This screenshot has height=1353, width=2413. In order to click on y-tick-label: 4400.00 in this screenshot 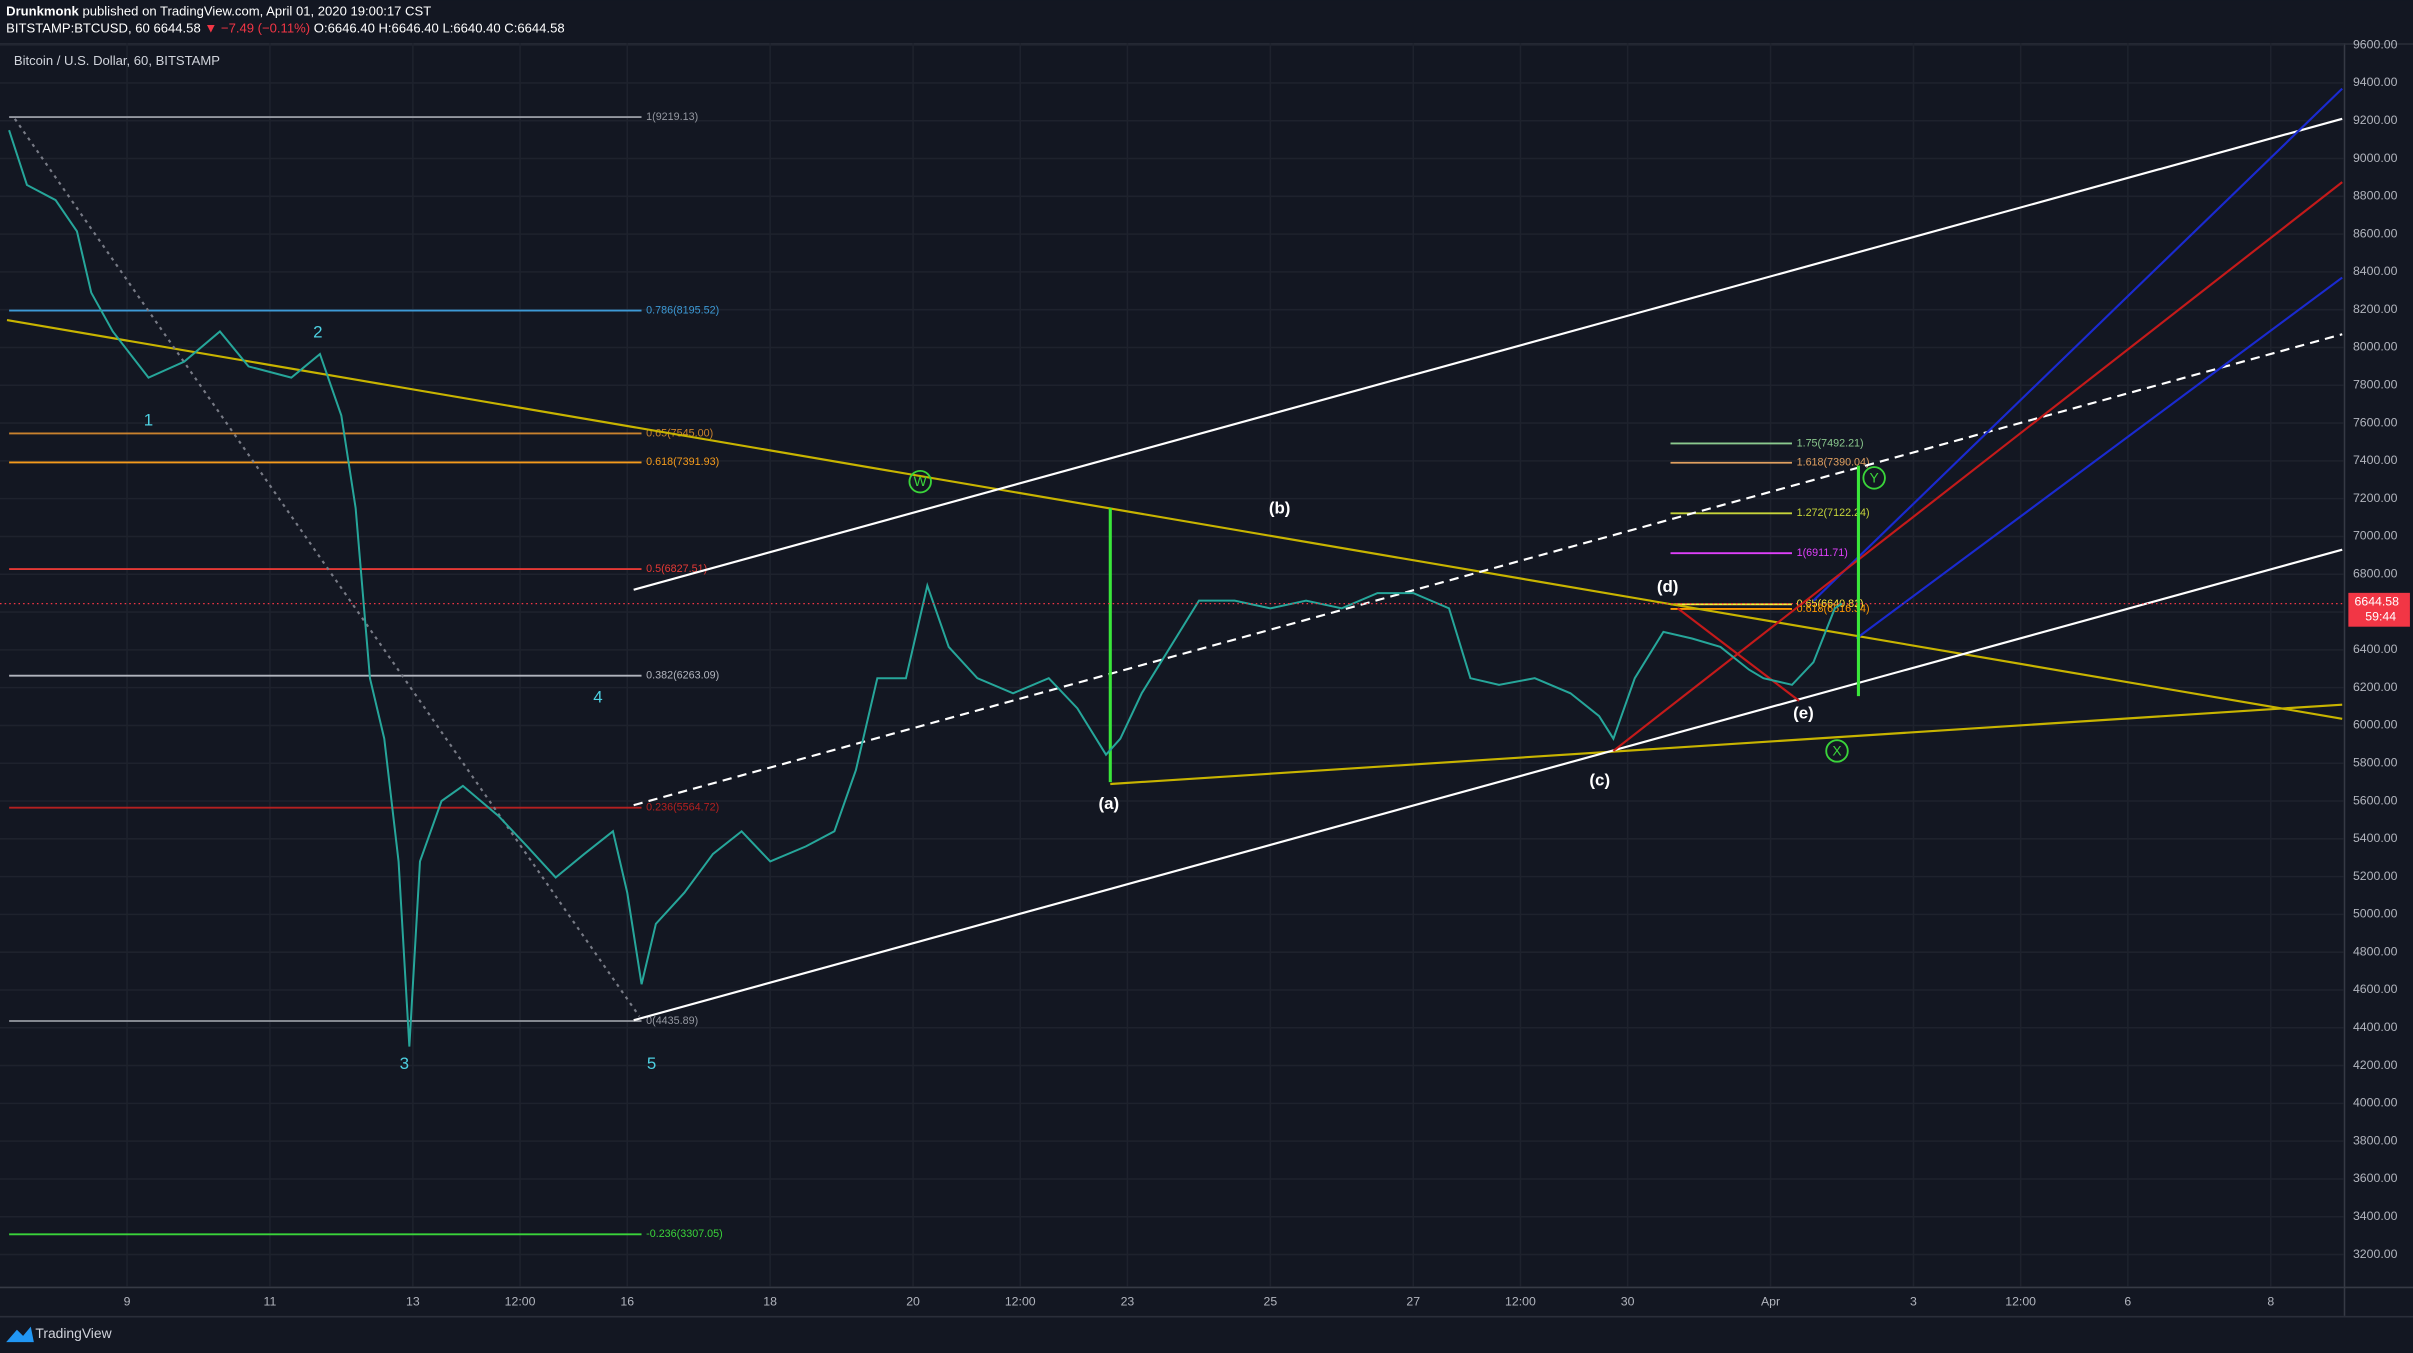, I will do `click(2375, 1027)`.